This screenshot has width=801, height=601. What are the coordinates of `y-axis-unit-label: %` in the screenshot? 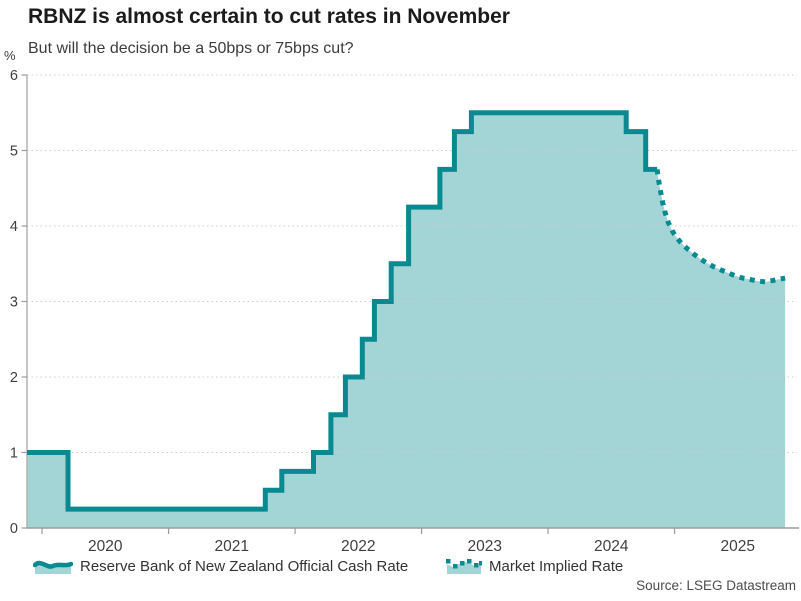 It's located at (10, 55).